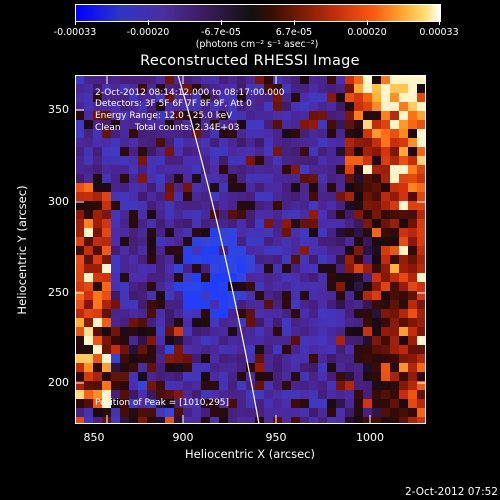 The height and width of the screenshot is (500, 500). Describe the element at coordinates (94, 437) in the screenshot. I see `x-tick-label: 850` at that location.